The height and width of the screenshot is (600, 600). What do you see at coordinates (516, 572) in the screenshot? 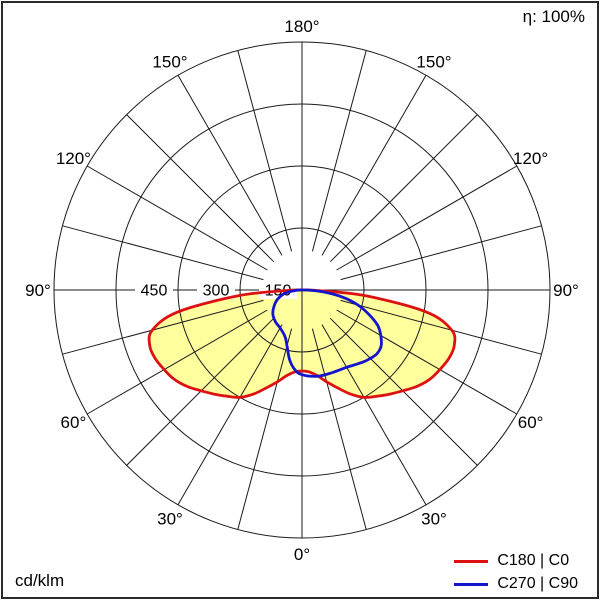
I see `legend: C180 | C0 C270 | C90` at bounding box center [516, 572].